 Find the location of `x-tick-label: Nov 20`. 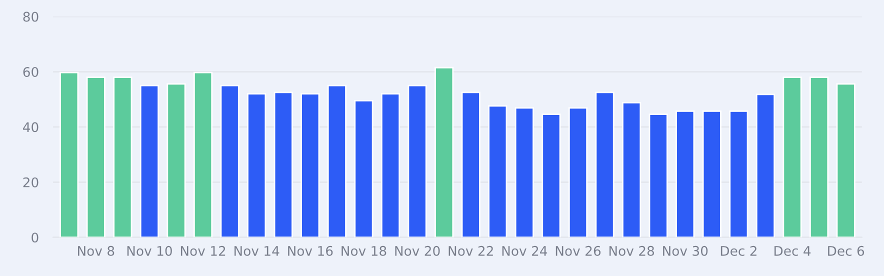

x-tick-label: Nov 20 is located at coordinates (417, 251).